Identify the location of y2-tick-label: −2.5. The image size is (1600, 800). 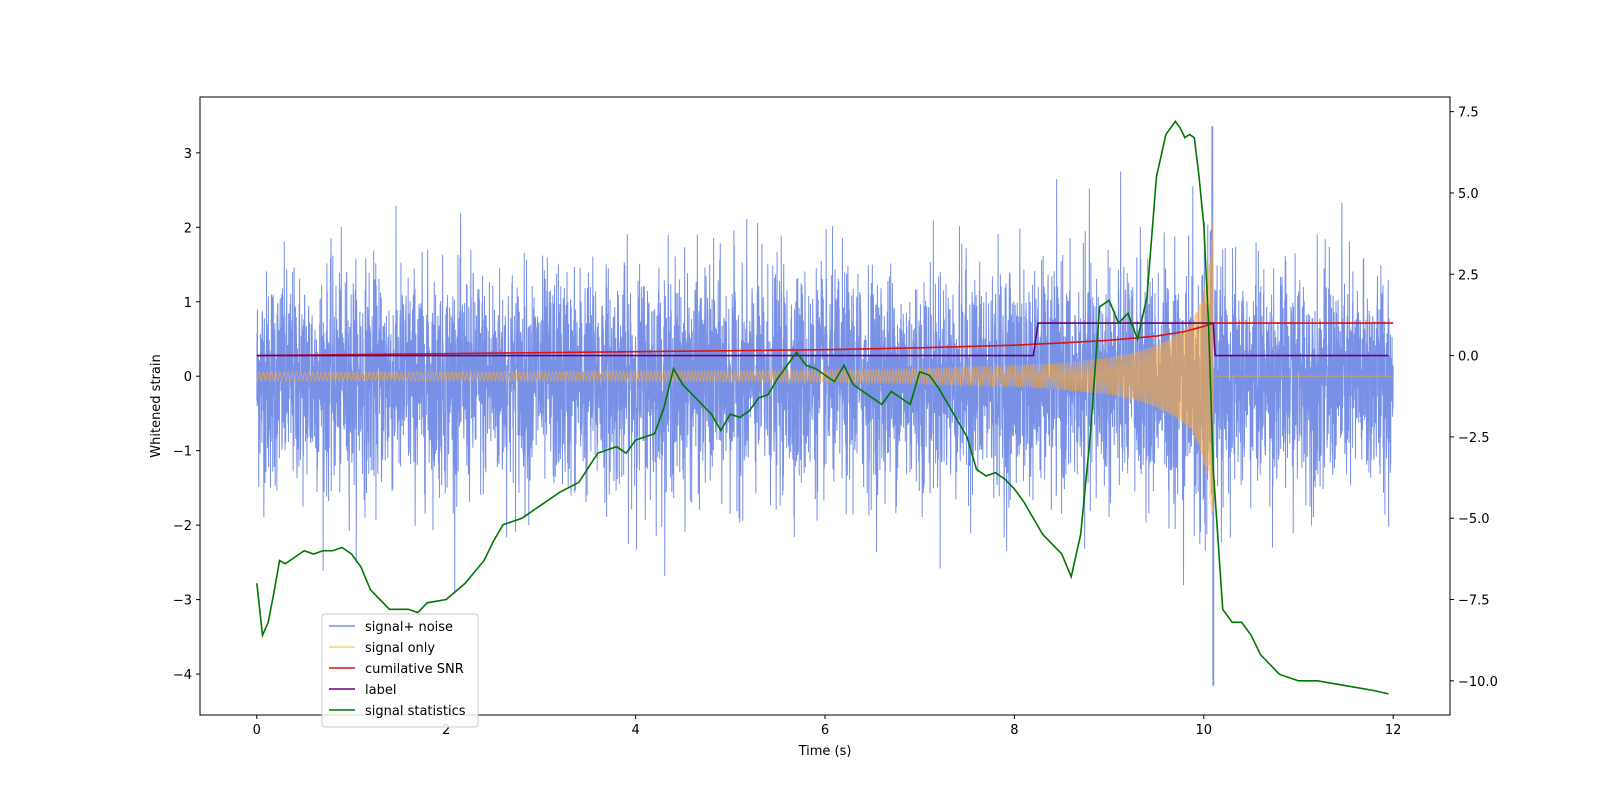
(1474, 438).